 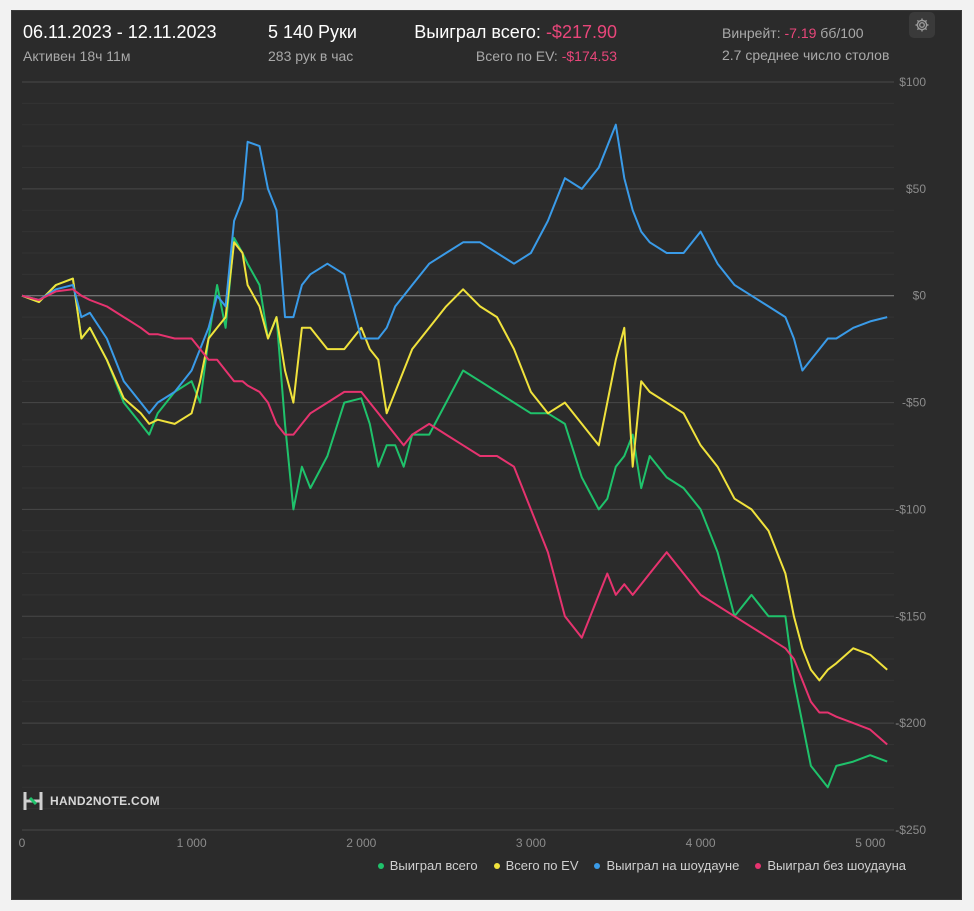 What do you see at coordinates (800, 33) in the screenshot?
I see `winrate-value: -7.19` at bounding box center [800, 33].